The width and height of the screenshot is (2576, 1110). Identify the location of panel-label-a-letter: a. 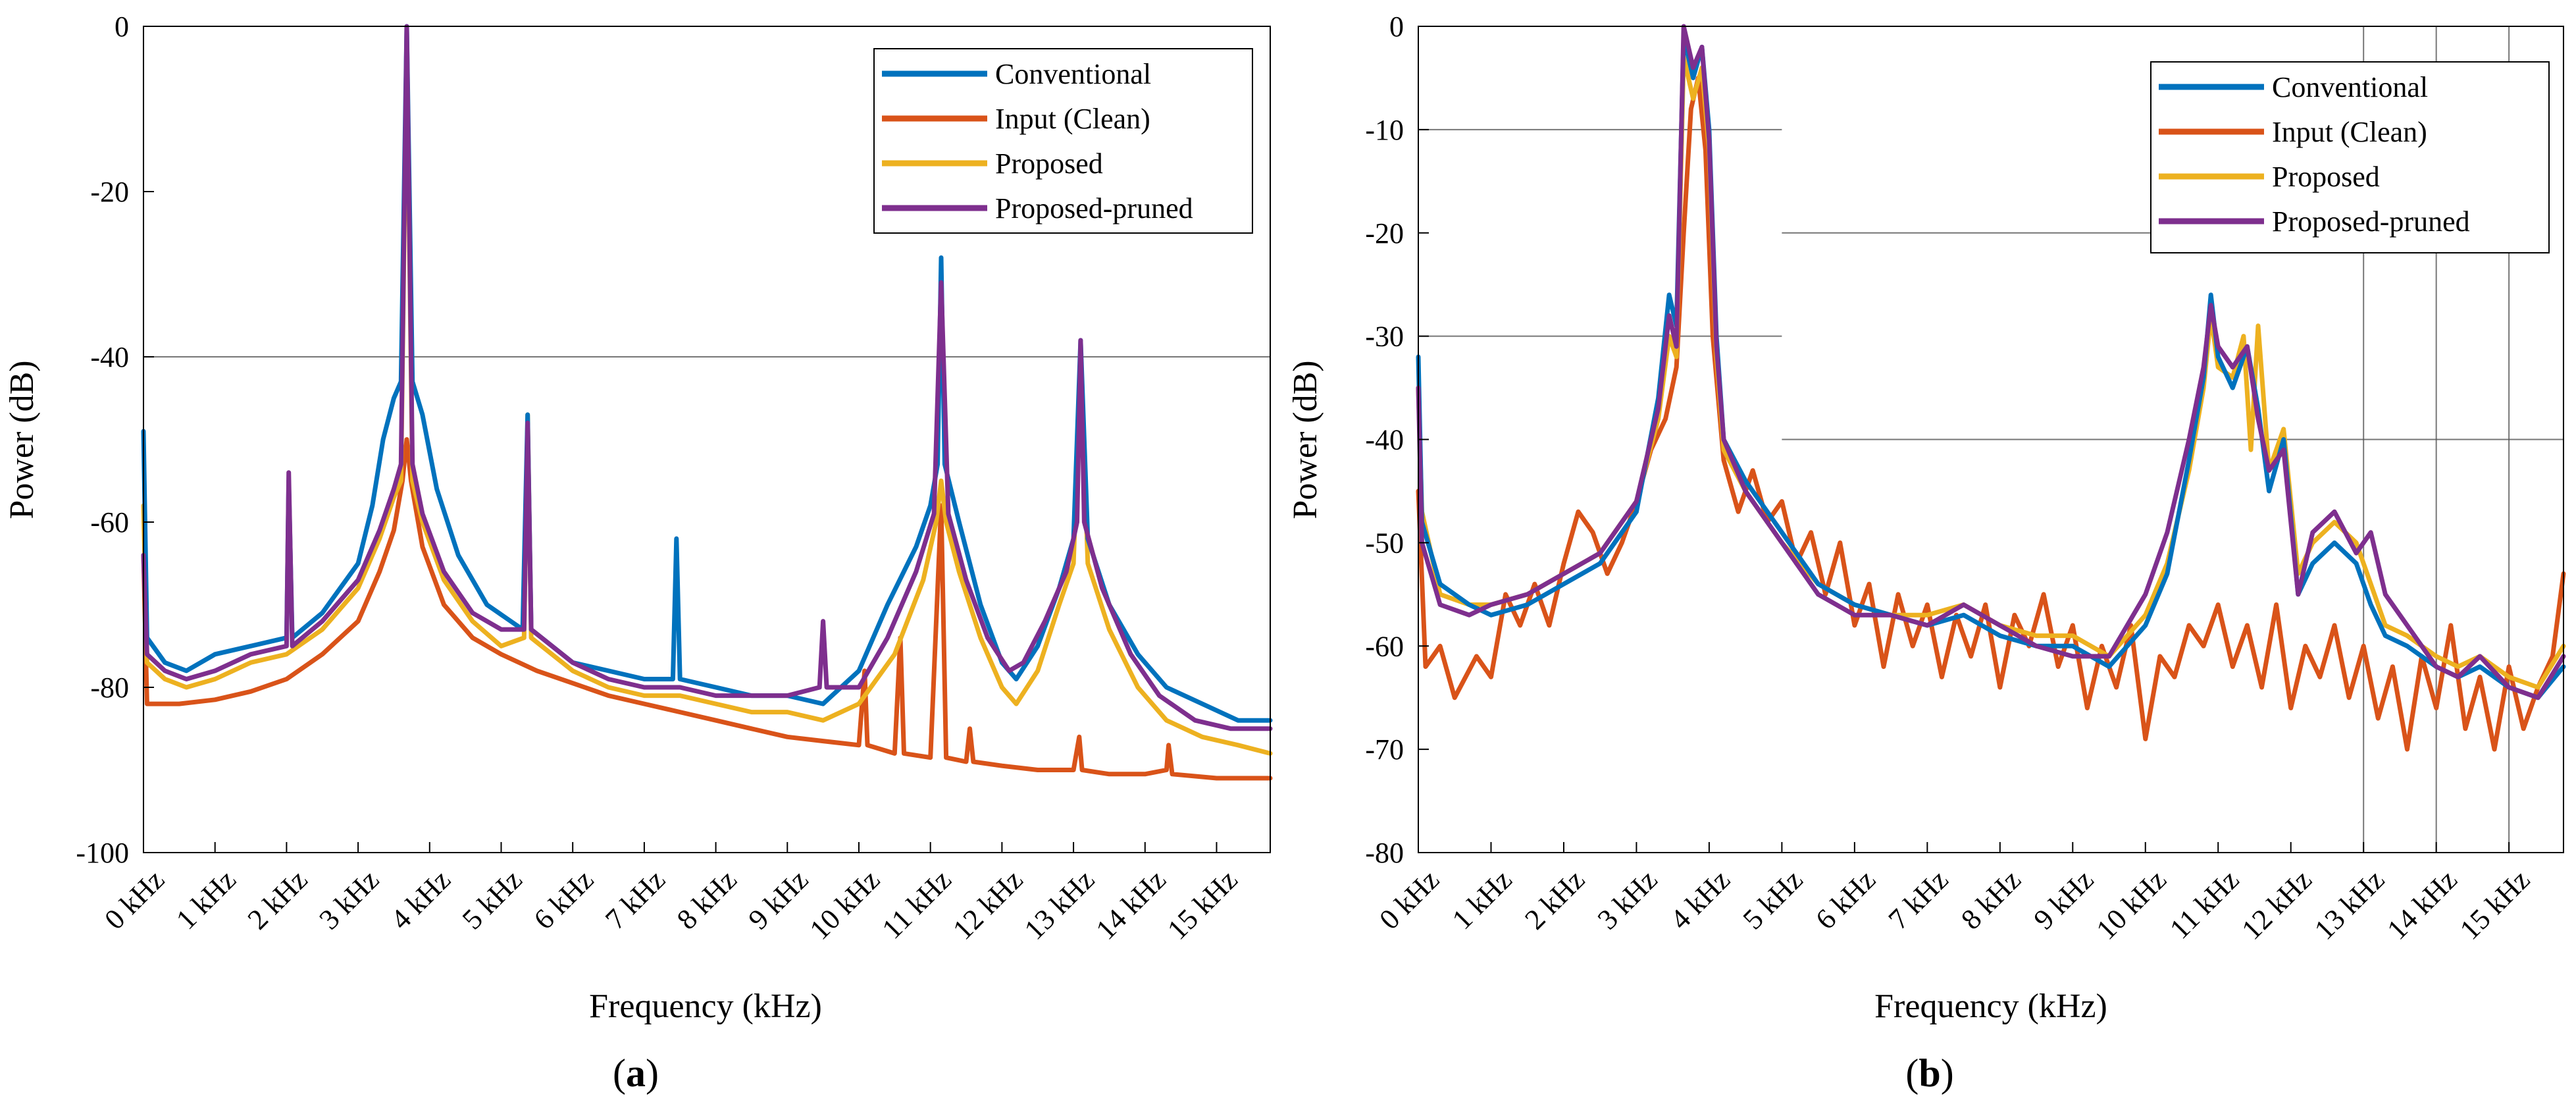
(636, 1073).